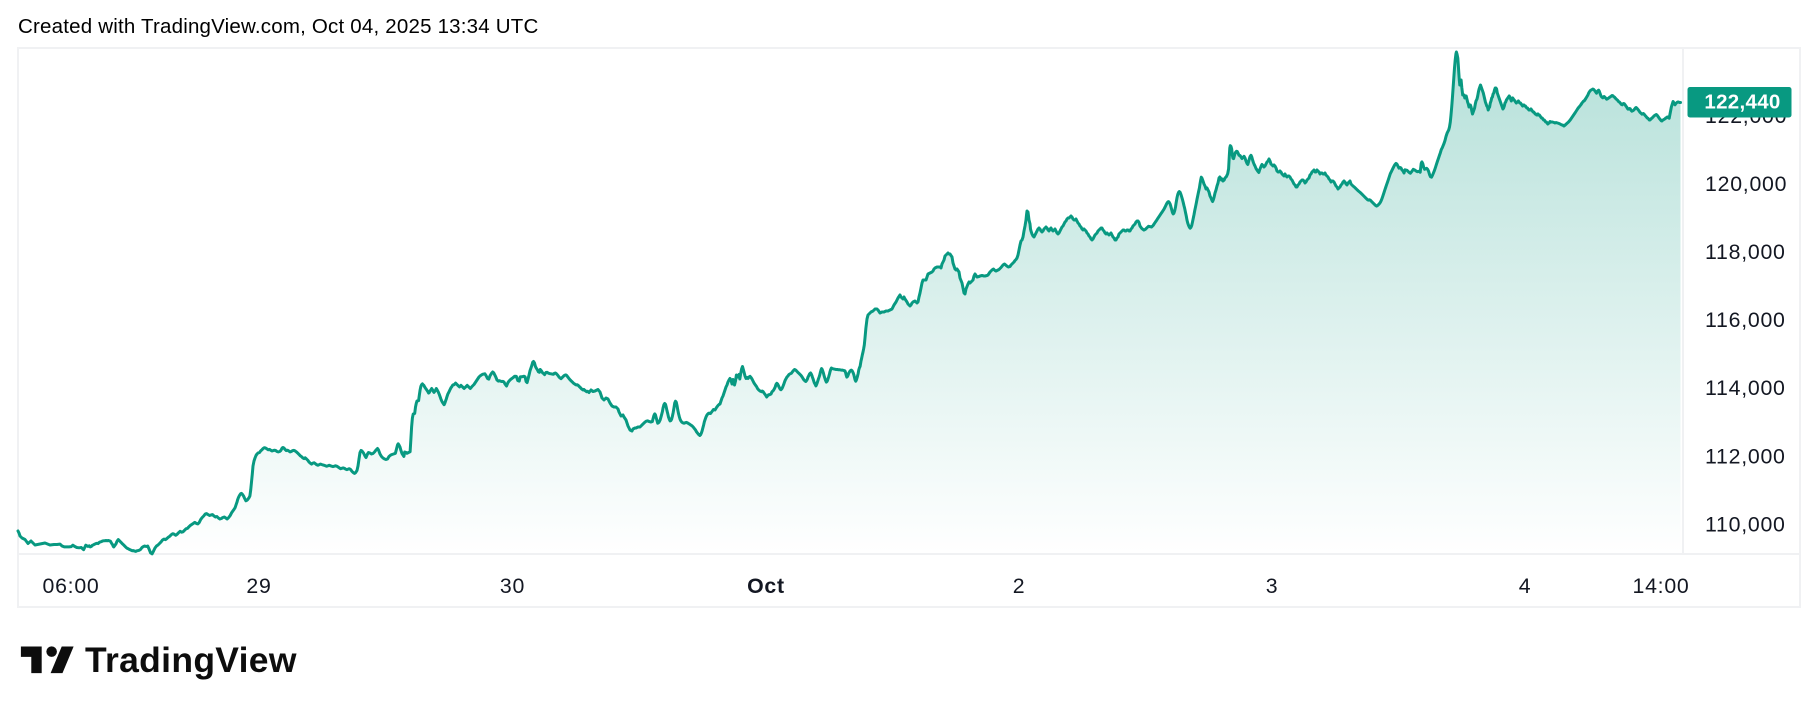 This screenshot has height=713, width=1818. What do you see at coordinates (1742, 101) in the screenshot?
I see `svg-text: 122,440` at bounding box center [1742, 101].